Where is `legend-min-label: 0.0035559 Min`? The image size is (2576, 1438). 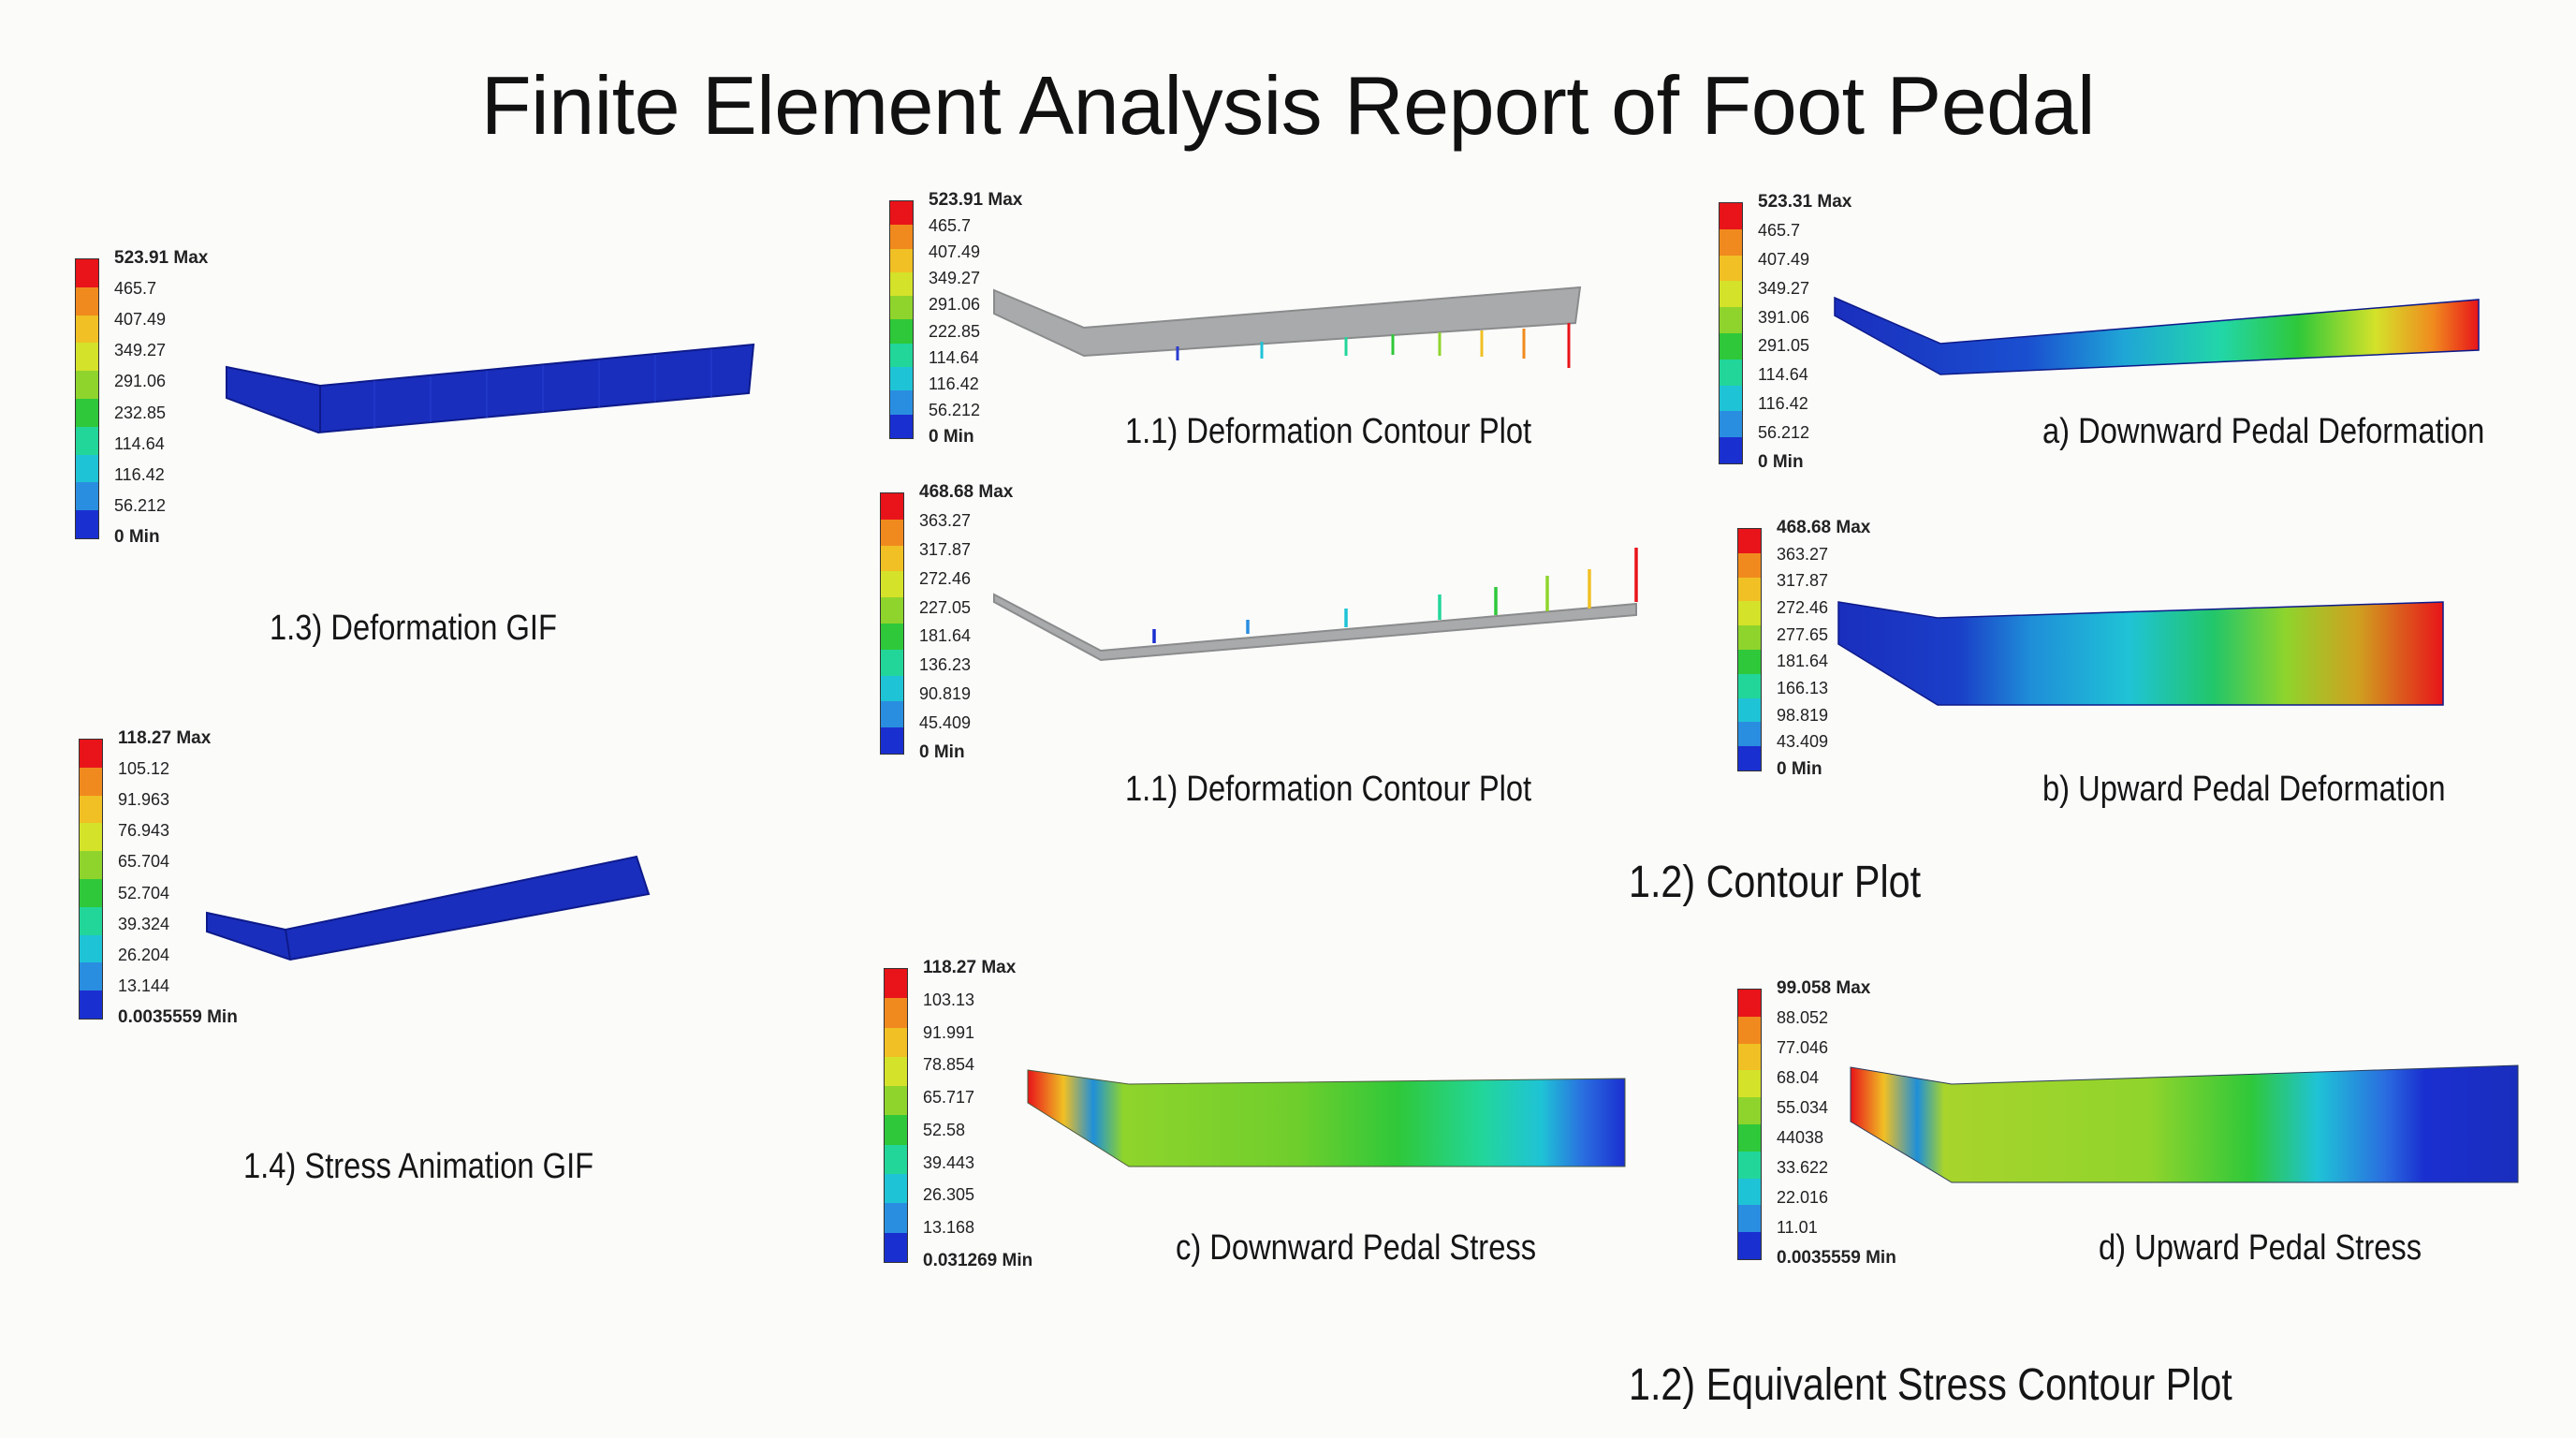
legend-min-label: 0.0035559 Min is located at coordinates (1836, 1258).